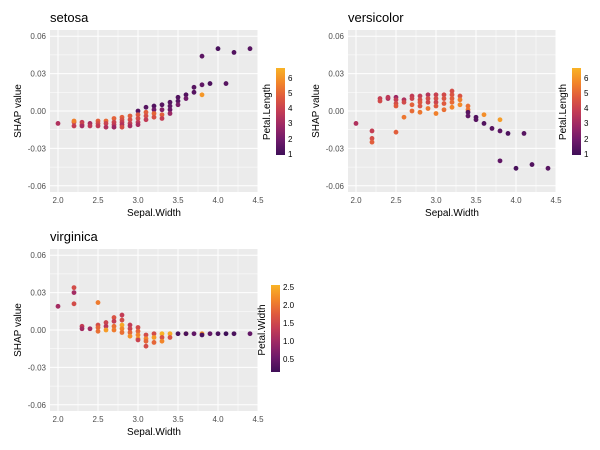  What do you see at coordinates (436, 200) in the screenshot?
I see `x-tick-label: 3.0` at bounding box center [436, 200].